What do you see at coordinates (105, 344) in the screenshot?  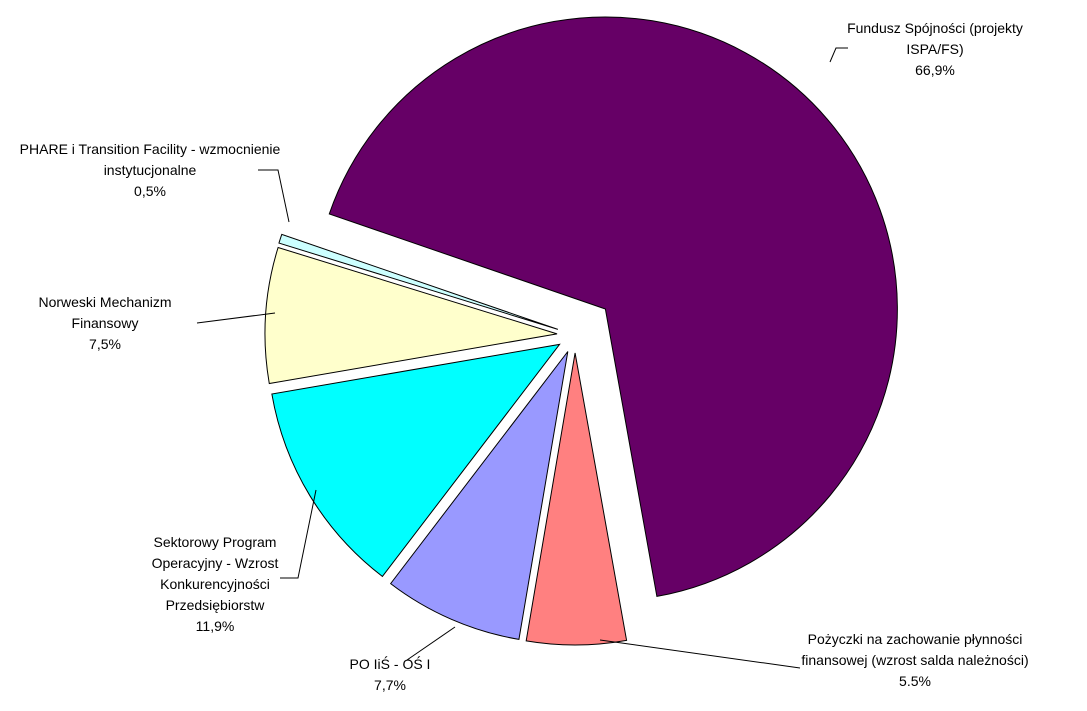 I see `slice-value: 7,5%` at bounding box center [105, 344].